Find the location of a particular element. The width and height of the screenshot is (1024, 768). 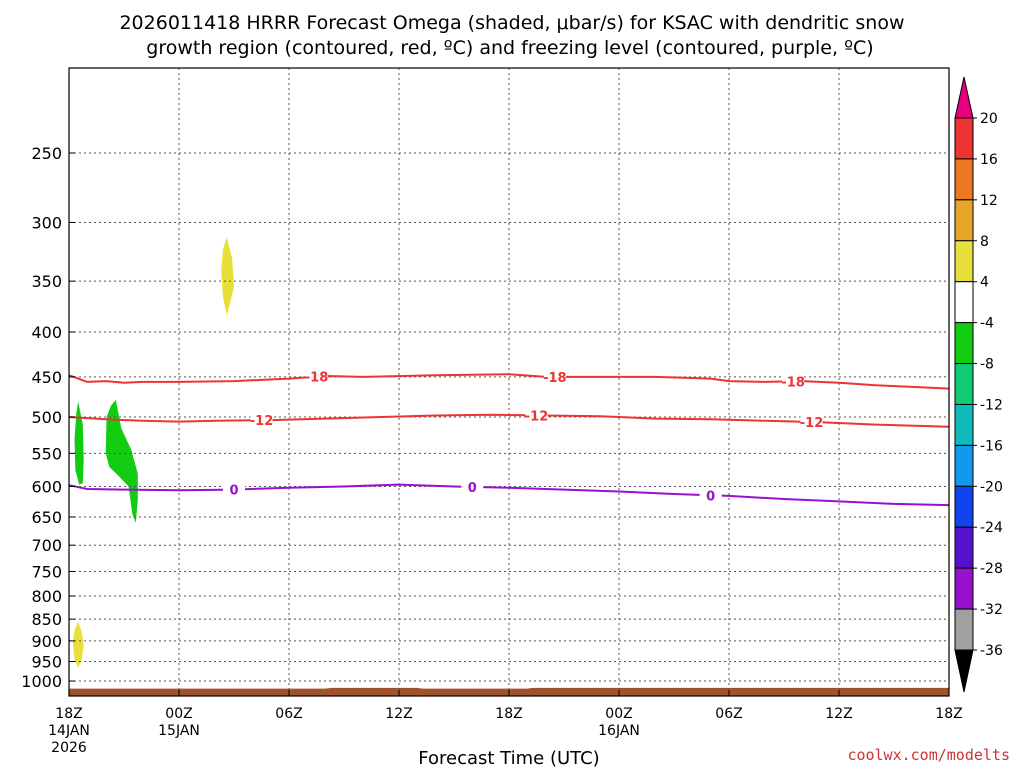

y-tick-label: 650 is located at coordinates (46, 517).